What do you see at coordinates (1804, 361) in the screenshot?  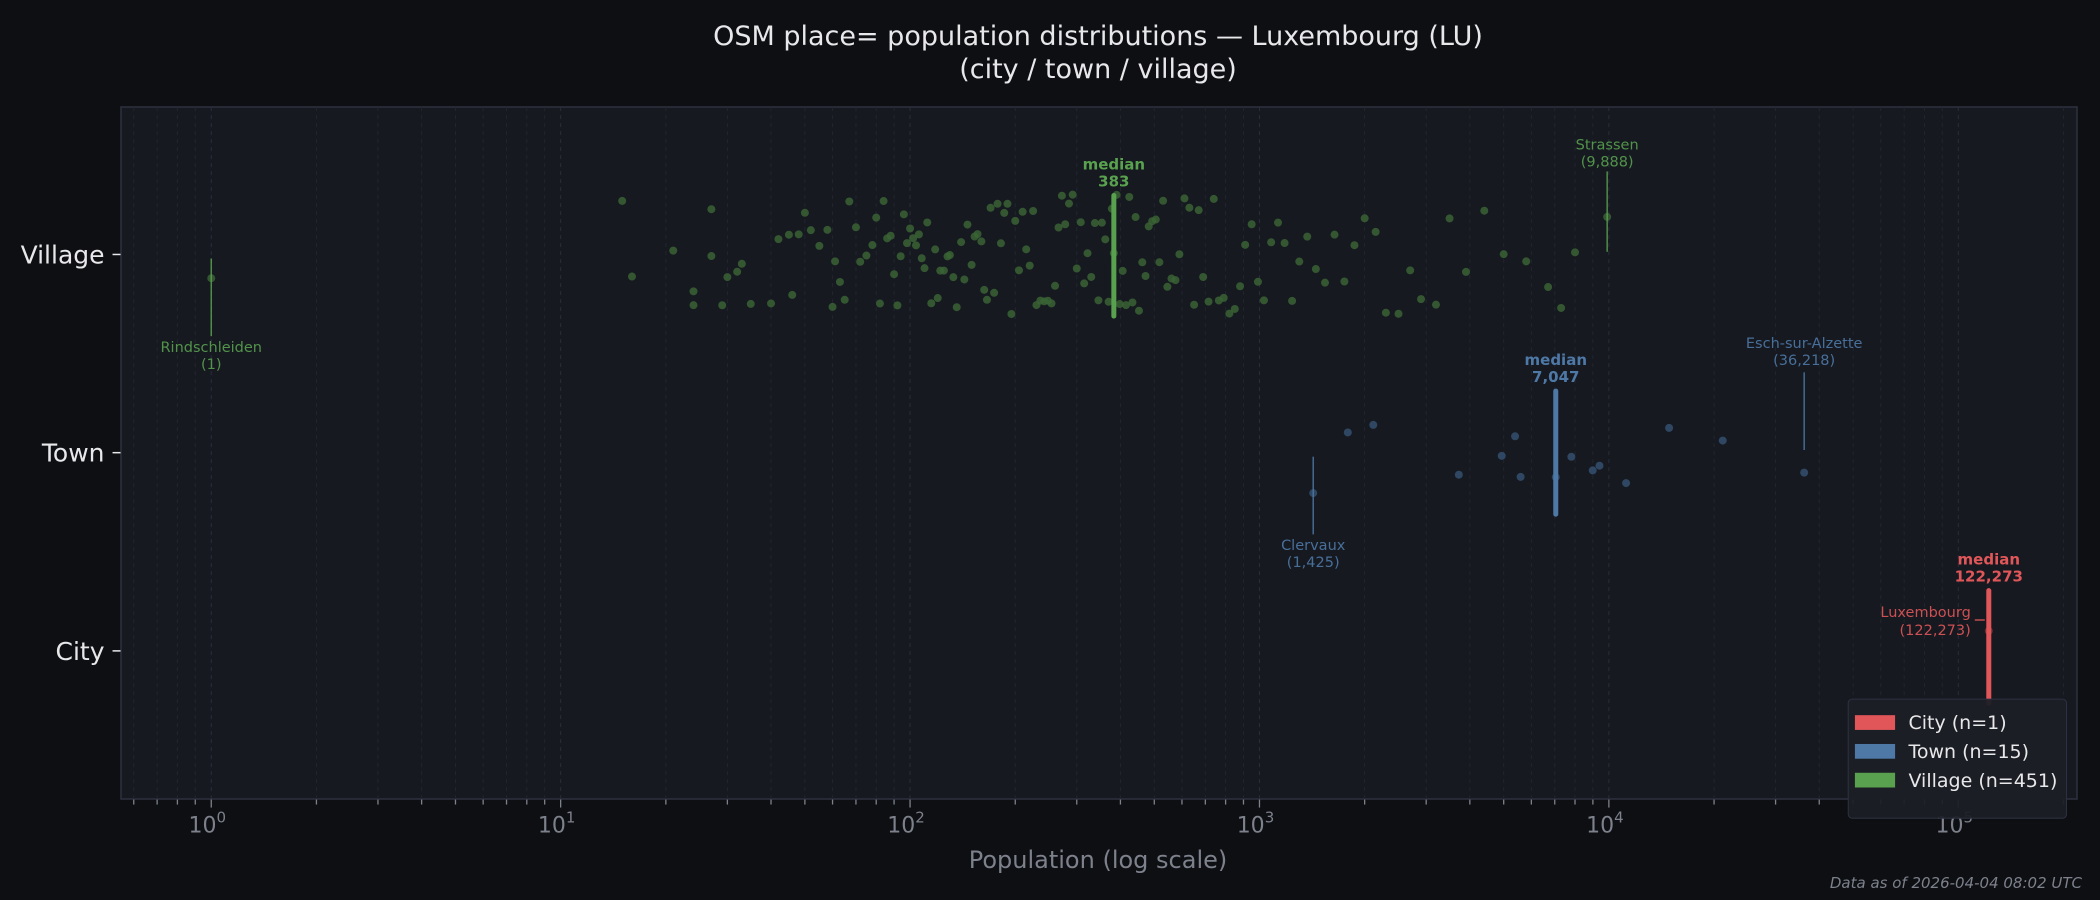 I see `annotation-value: (36,218)` at bounding box center [1804, 361].